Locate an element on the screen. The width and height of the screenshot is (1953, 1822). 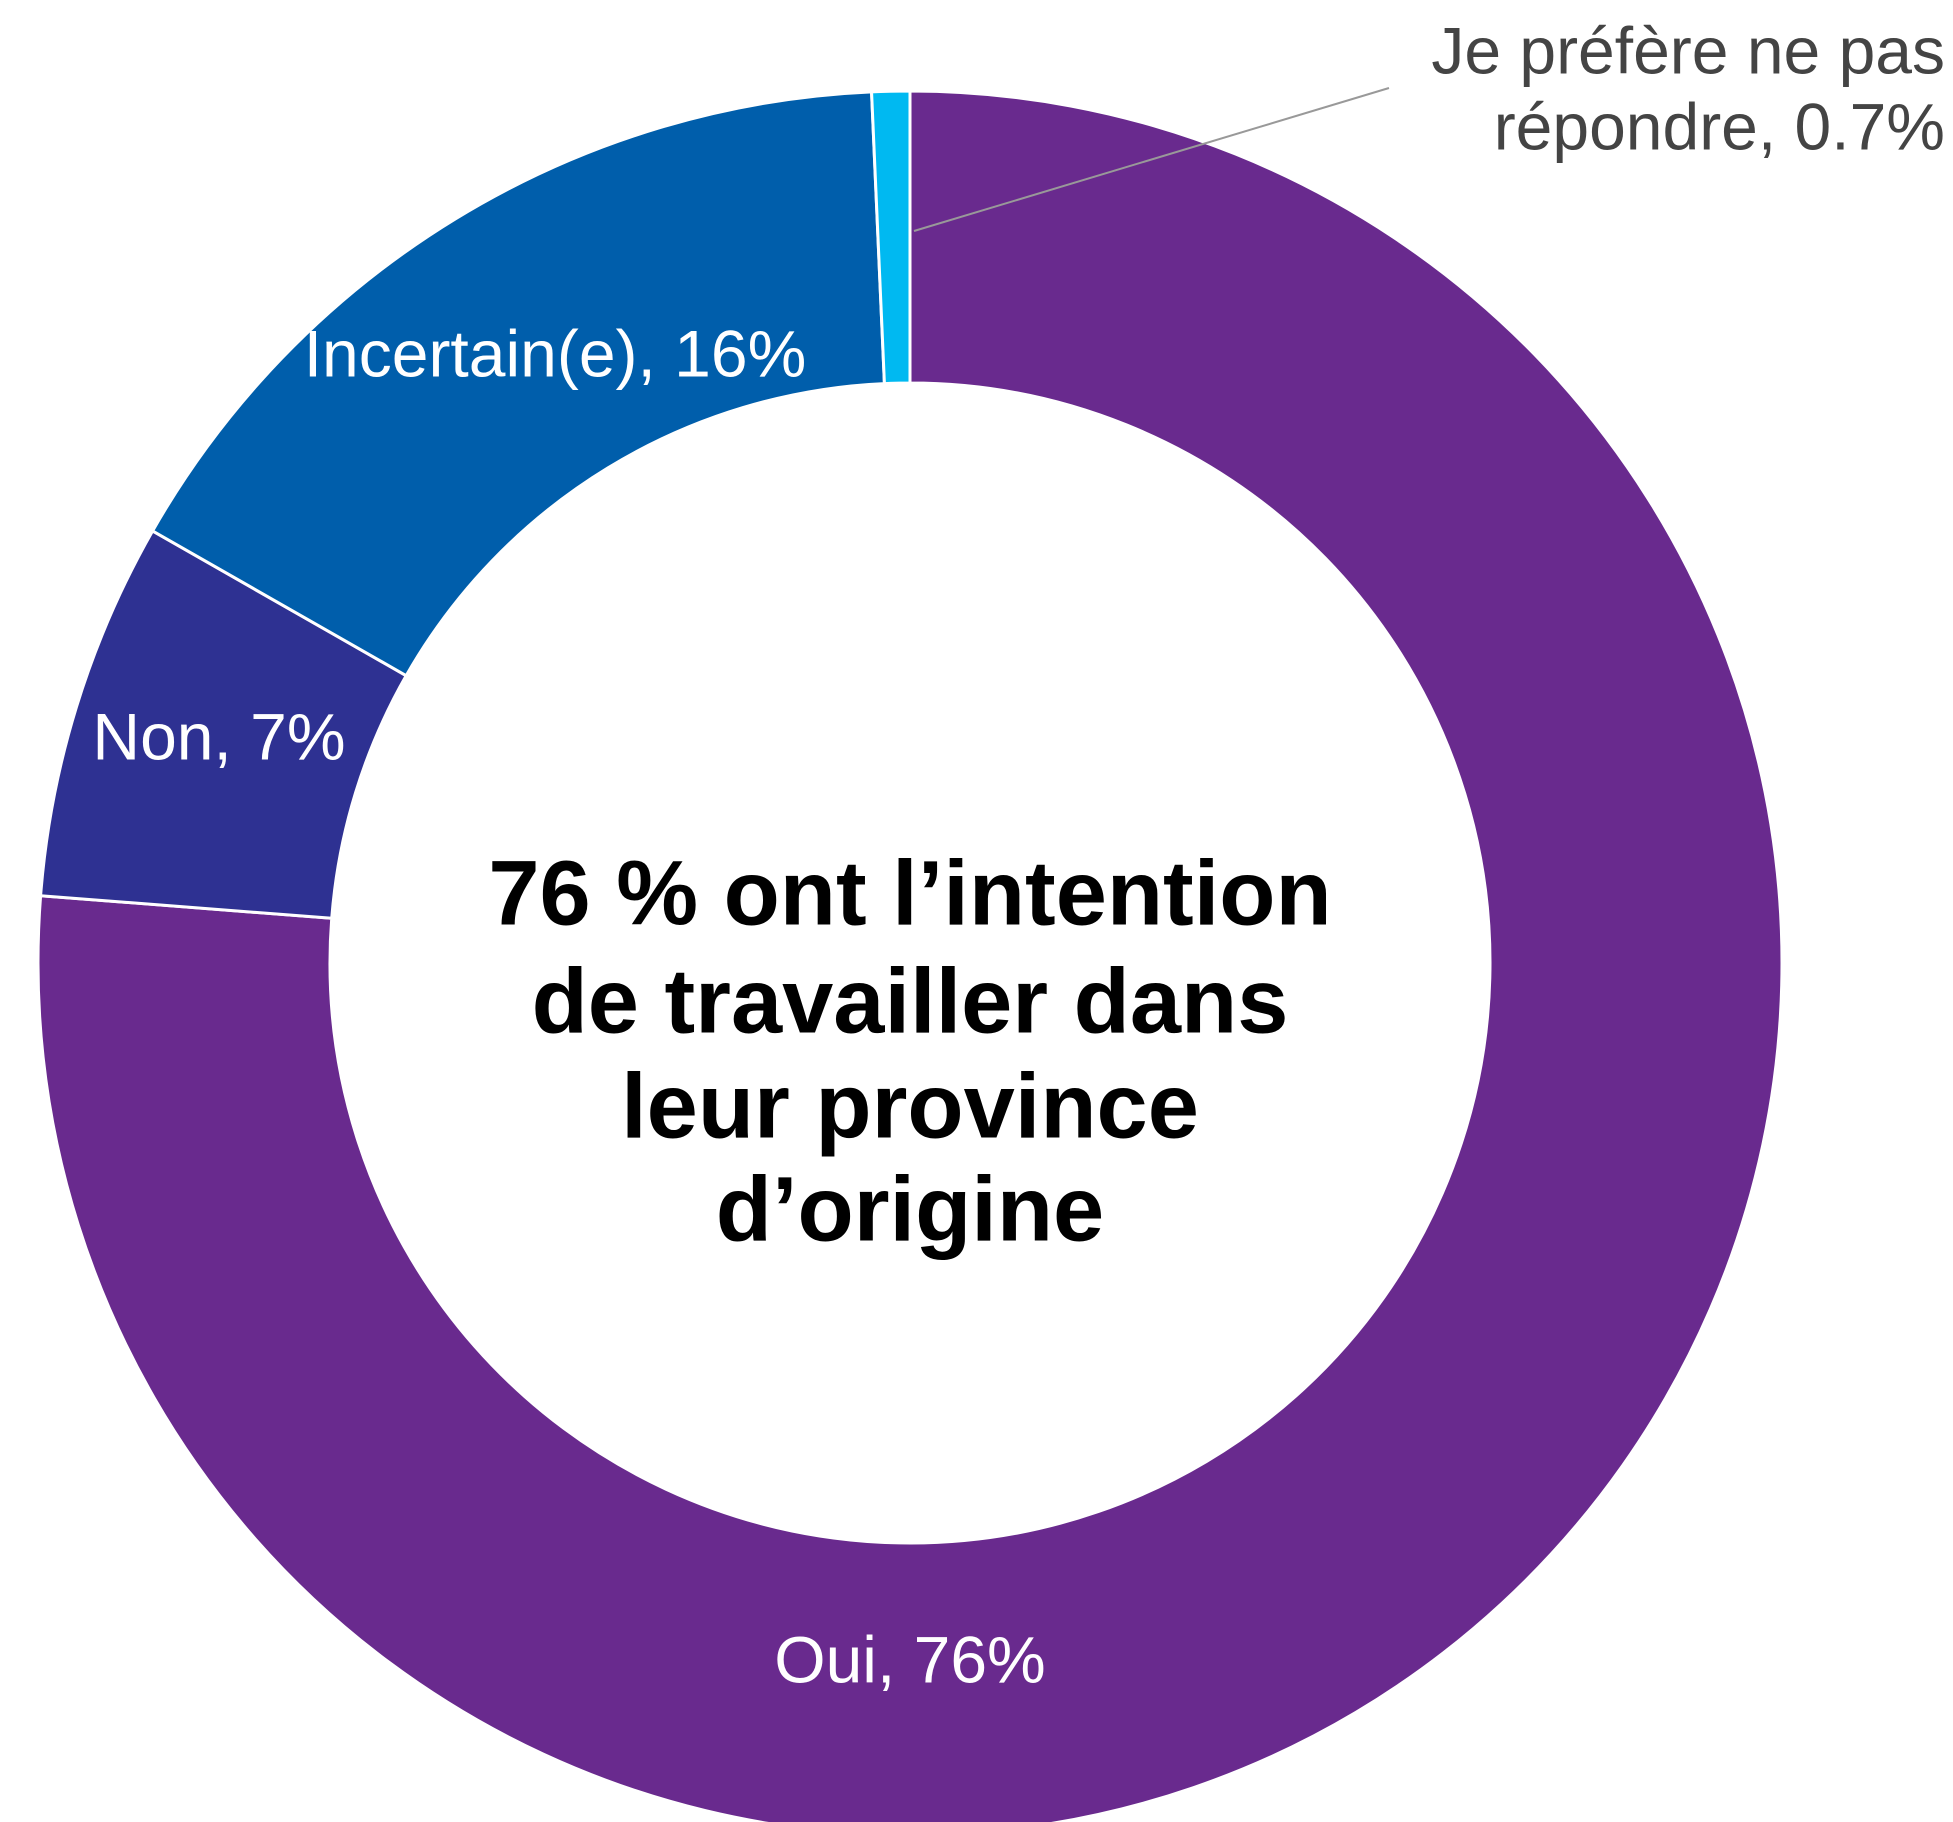
center-text: 76 % ont l’intention is located at coordinates (909, 893).